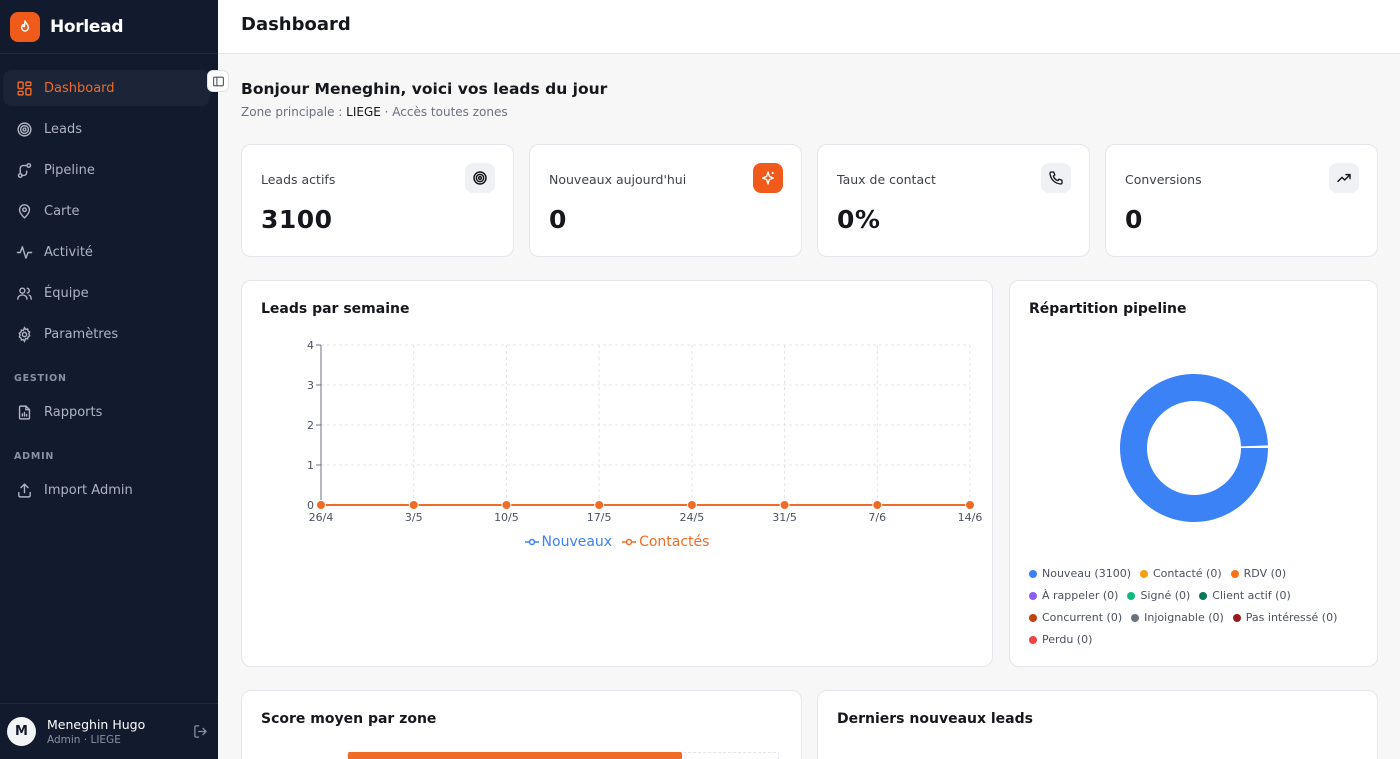 This screenshot has height=759, width=1400. I want to click on users-icon, so click(24, 293).